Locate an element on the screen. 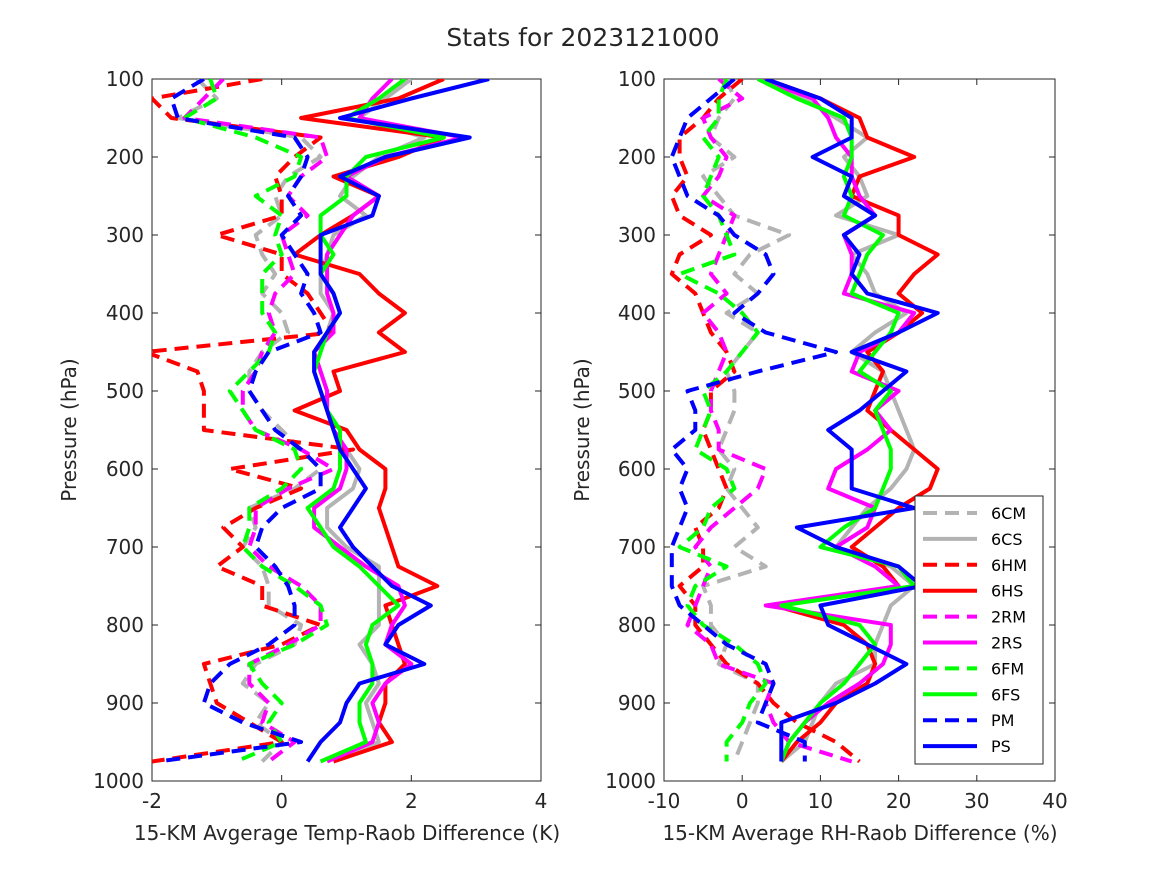 The width and height of the screenshot is (1167, 875). rh-series-ps is located at coordinates (852, 420).